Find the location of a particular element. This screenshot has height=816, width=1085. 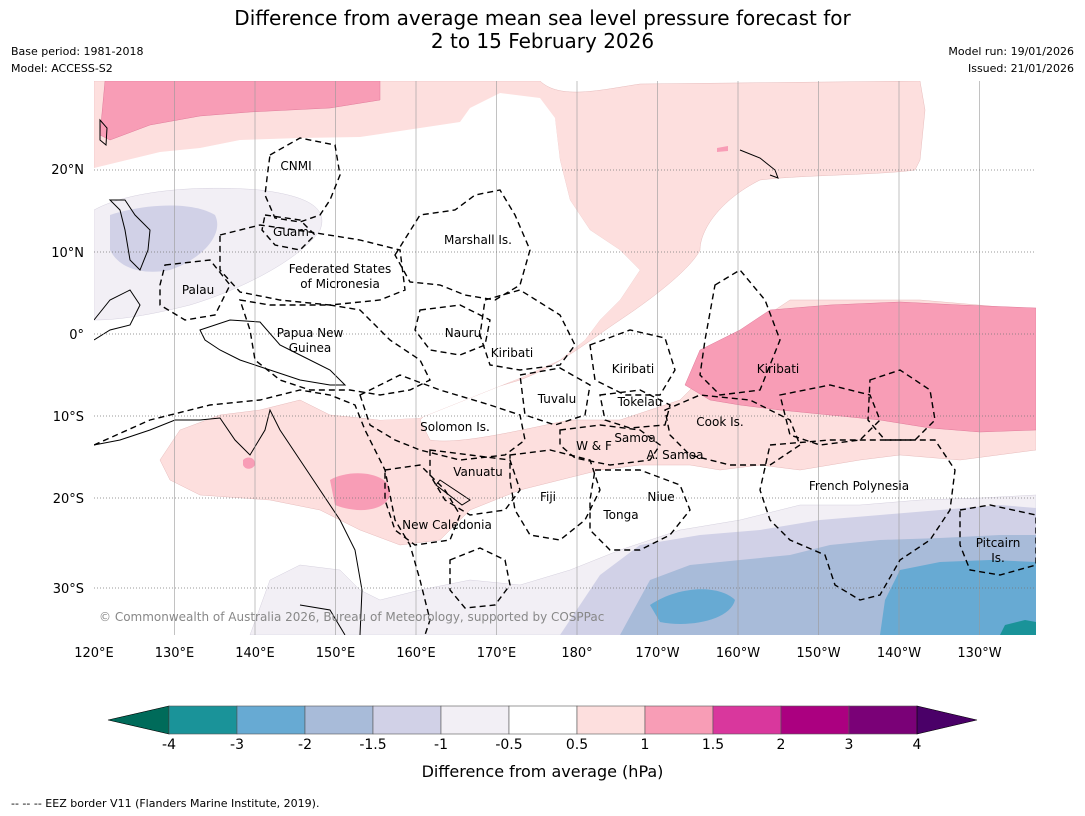

label-fsm-1: Federated States is located at coordinates (340, 269).